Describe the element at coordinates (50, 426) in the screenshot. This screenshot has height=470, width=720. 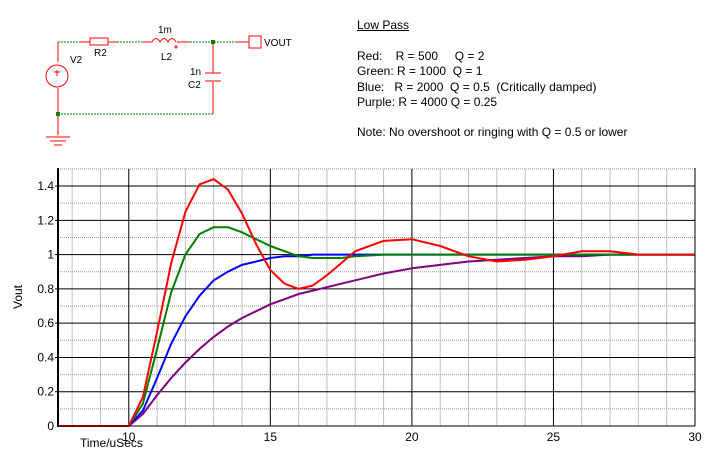
I see `svg-text: 0` at that location.